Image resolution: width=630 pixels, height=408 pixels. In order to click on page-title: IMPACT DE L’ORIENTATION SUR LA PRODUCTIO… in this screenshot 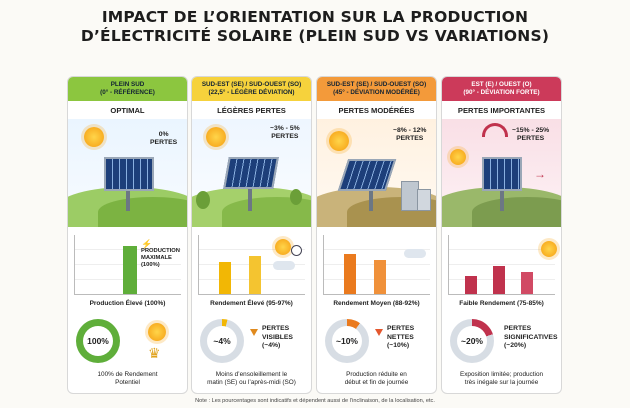, I will do `click(315, 27)`.